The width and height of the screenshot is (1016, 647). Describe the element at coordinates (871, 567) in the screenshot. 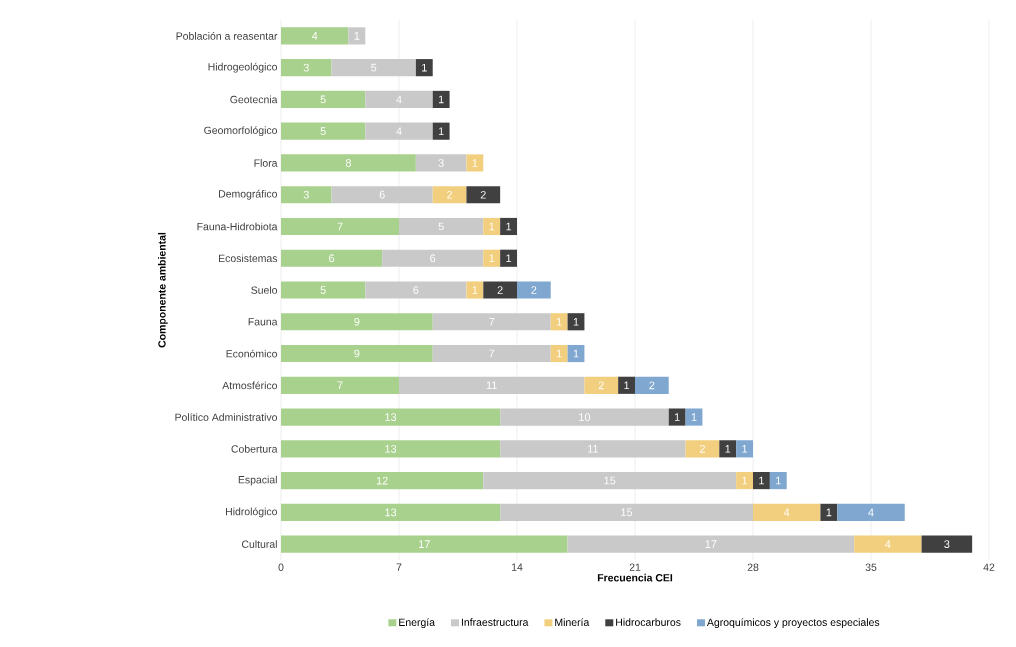

I see `x-tick-label: 35` at that location.